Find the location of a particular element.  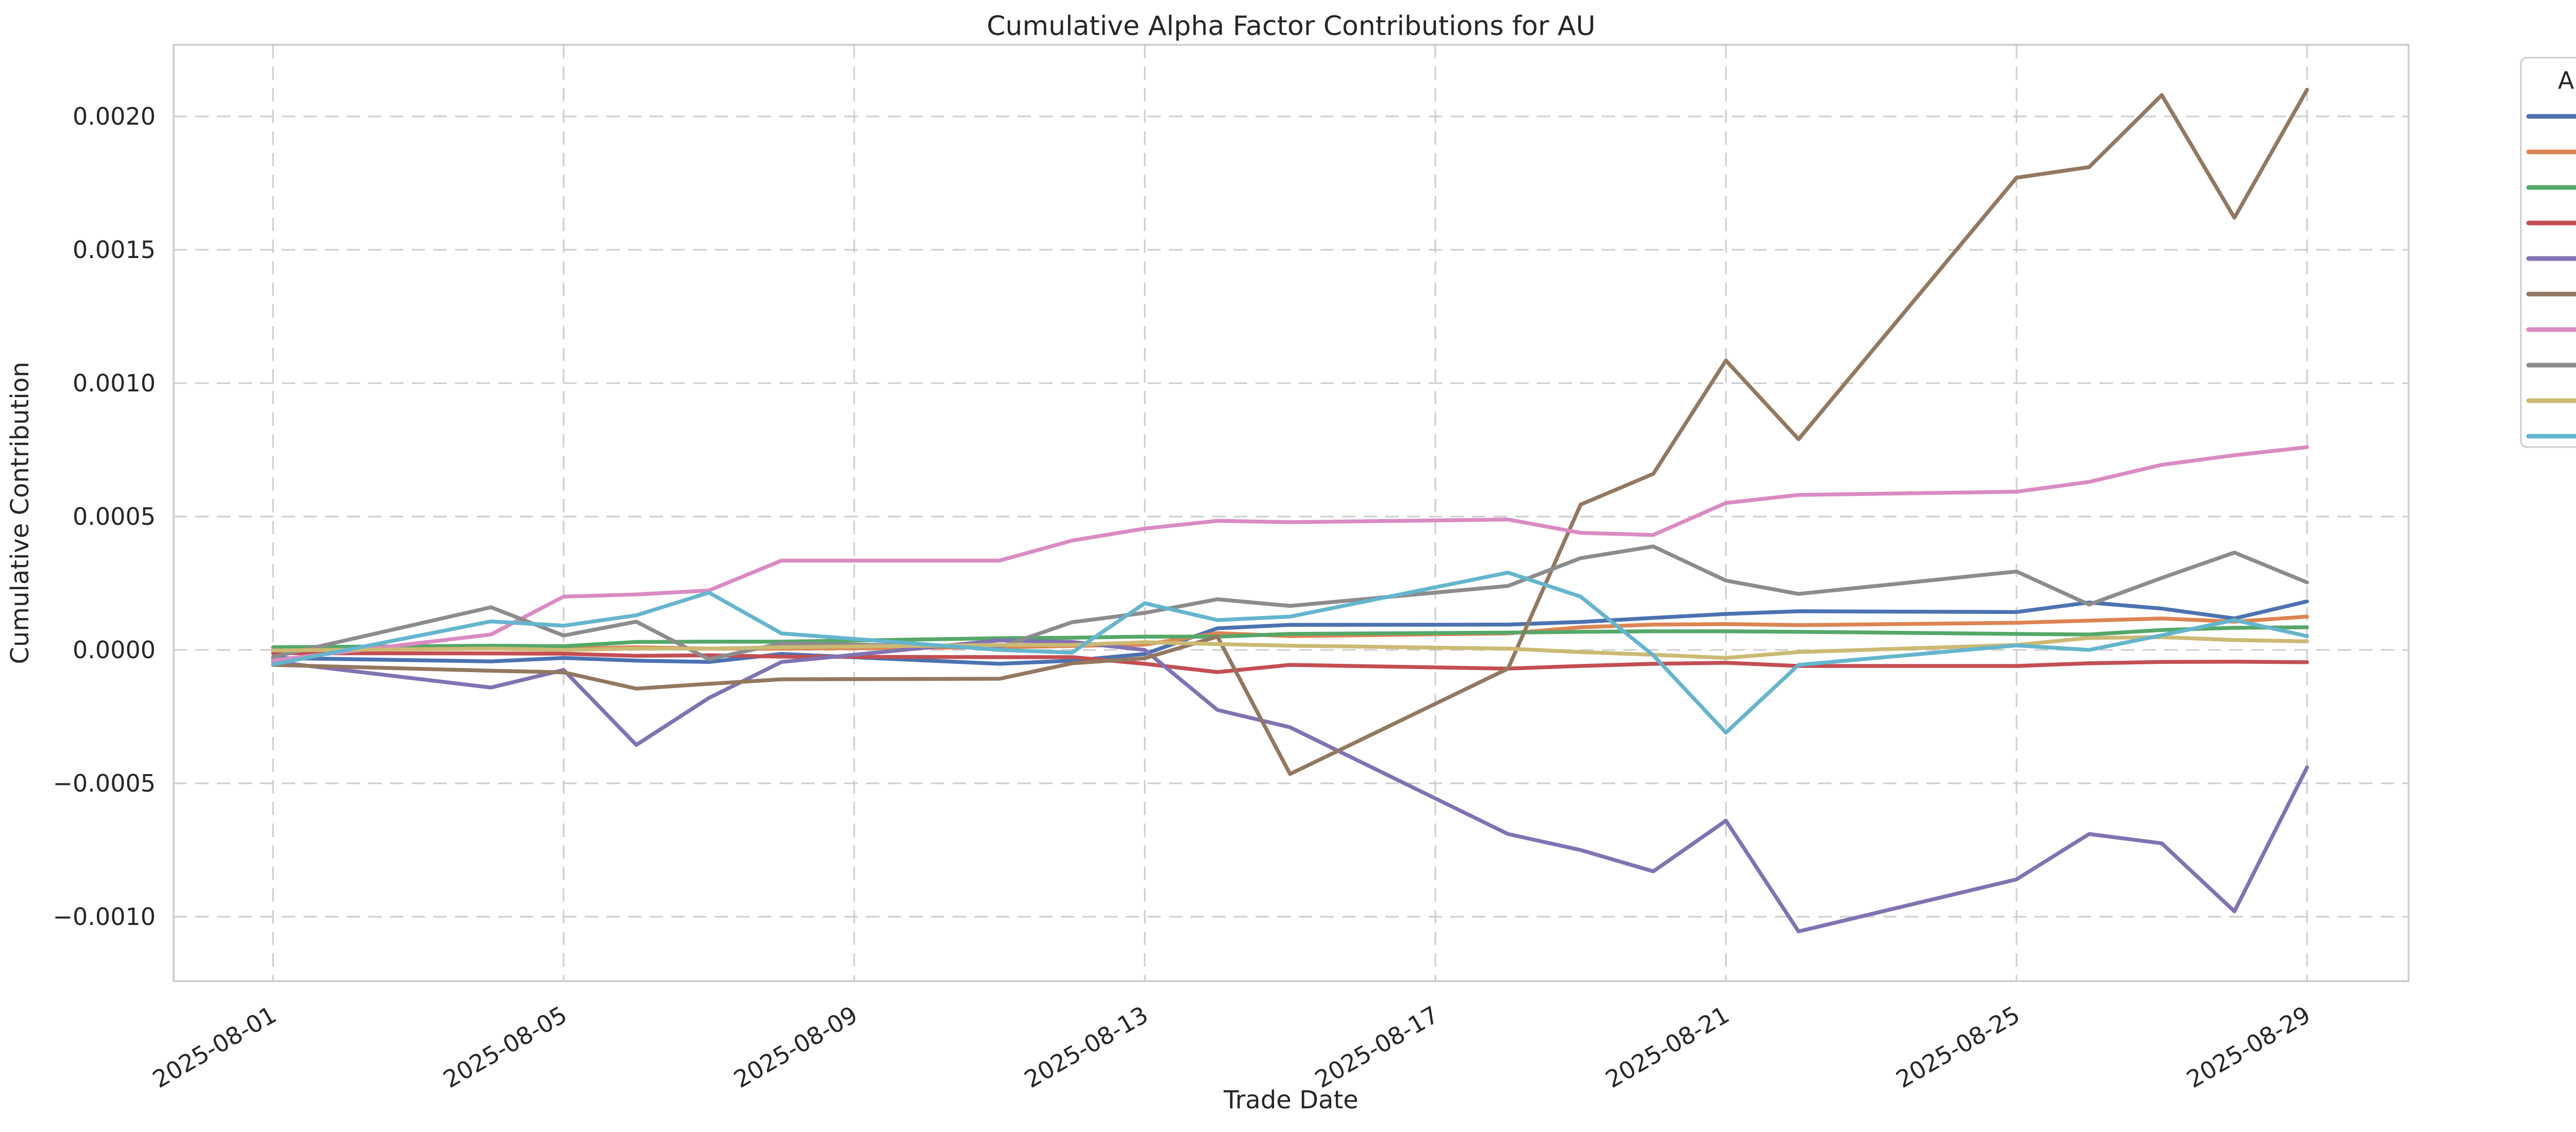

series-line-neglect is located at coordinates (1290, 663).